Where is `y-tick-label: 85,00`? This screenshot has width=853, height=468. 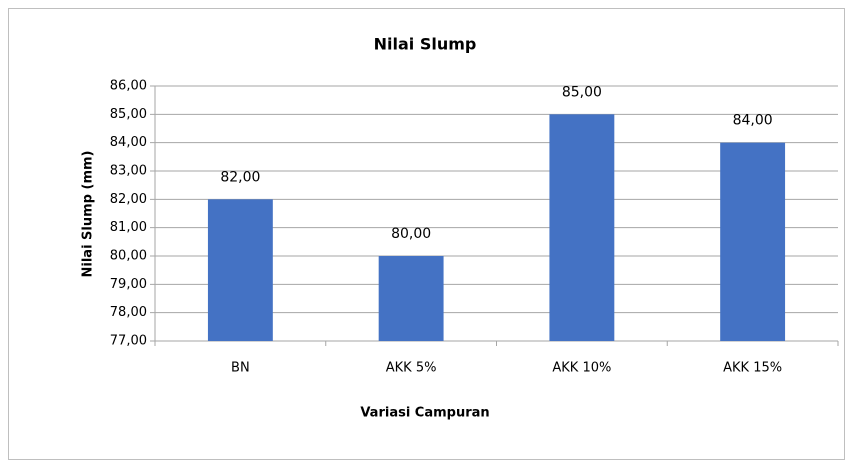
y-tick-label: 85,00 is located at coordinates (128, 114).